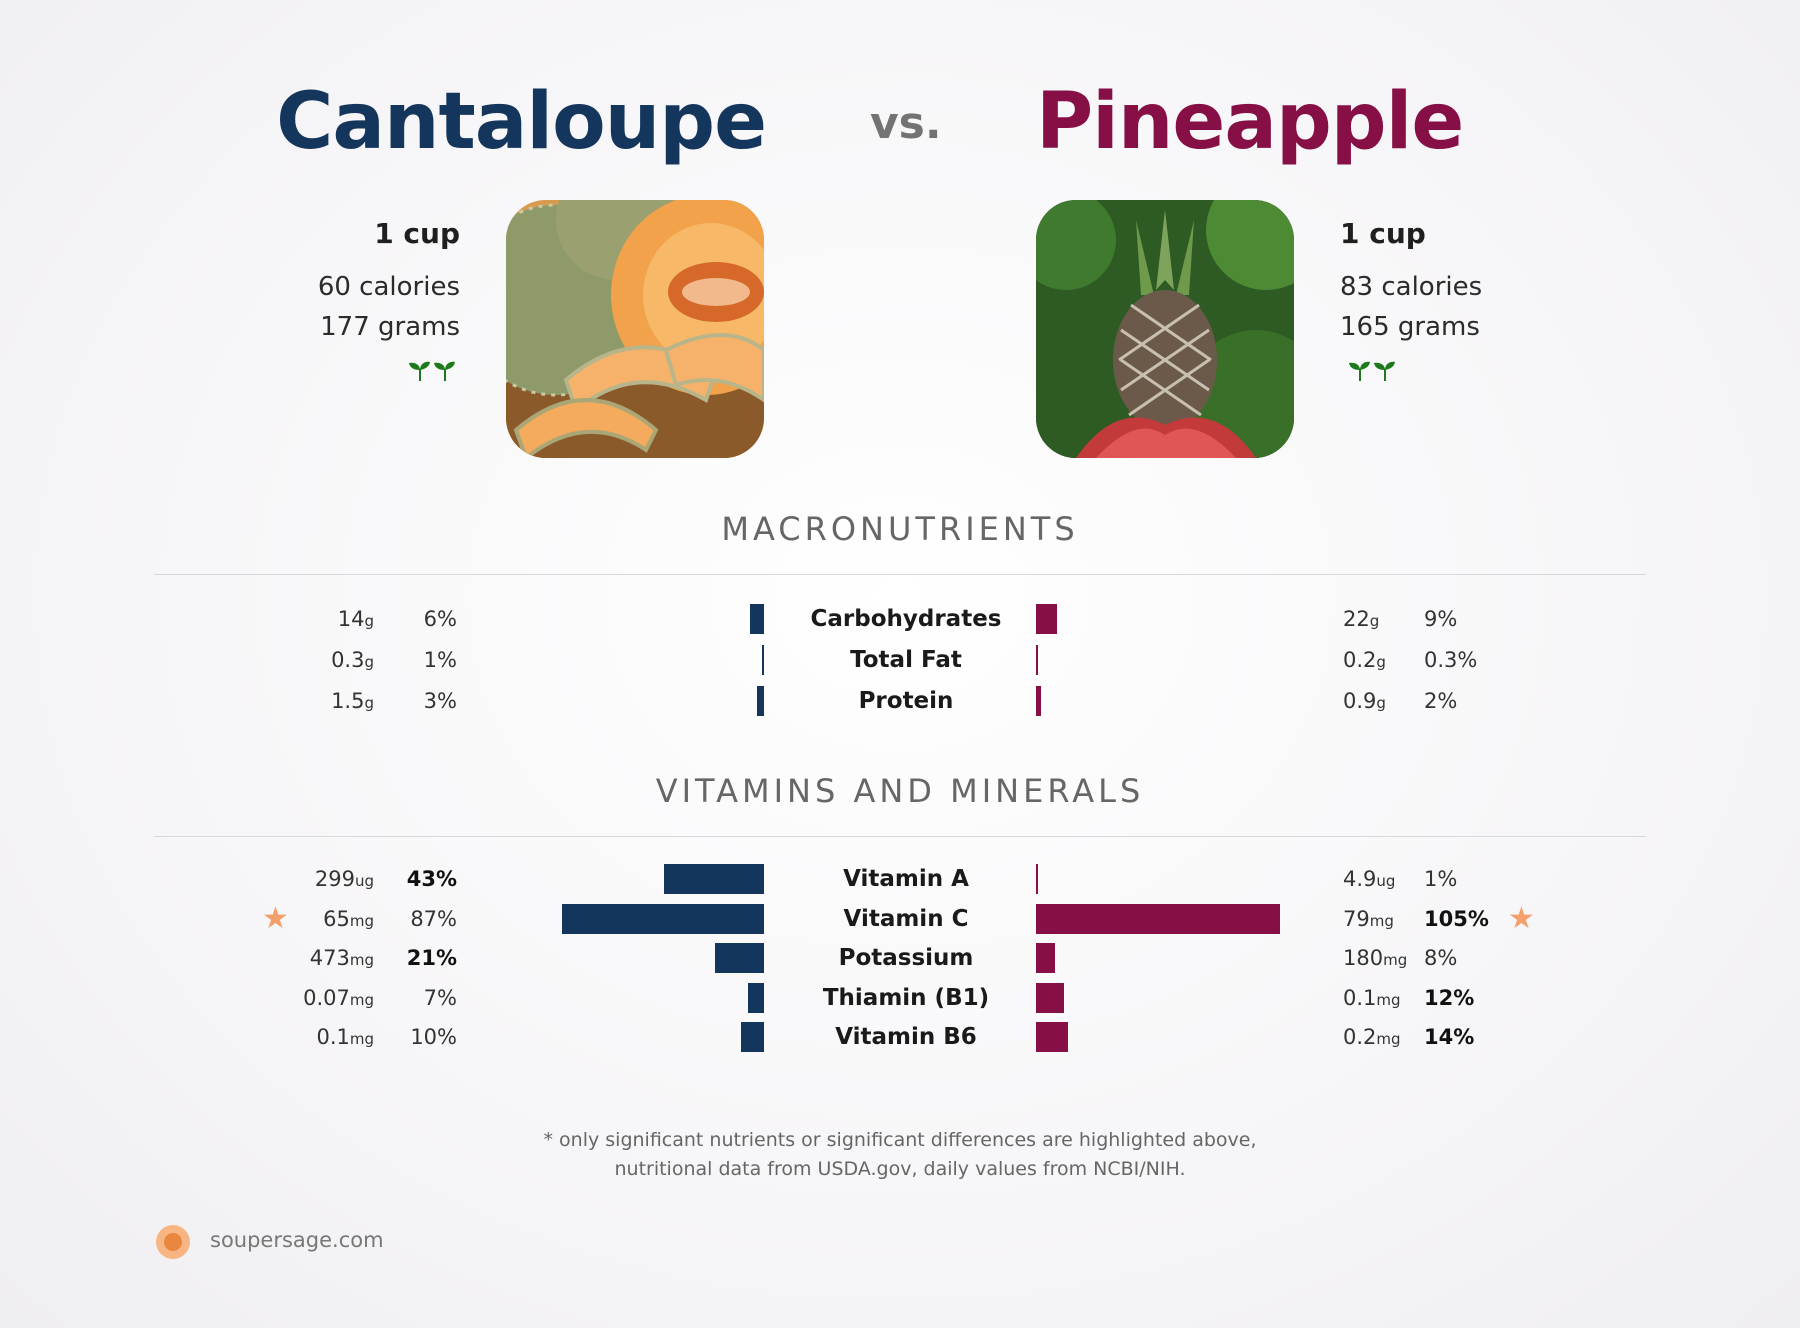 The height and width of the screenshot is (1328, 1800). I want to click on left-percent: 7%, so click(440, 997).